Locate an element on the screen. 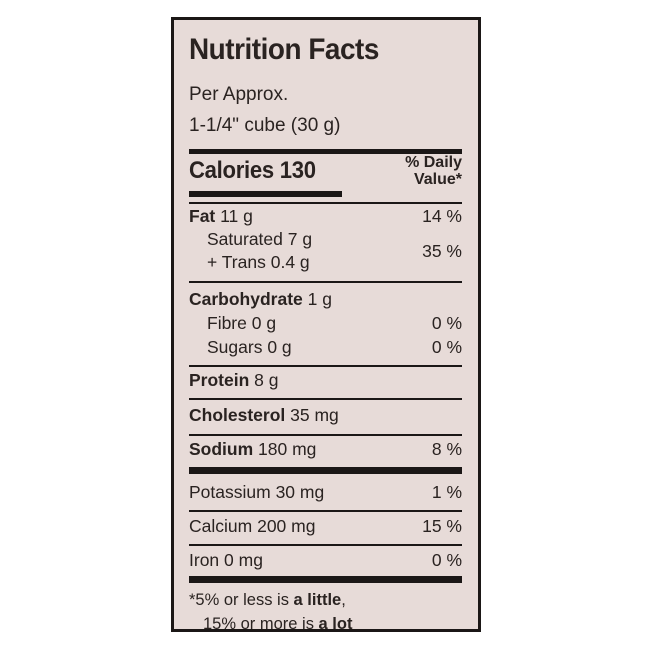 The image size is (650, 650). trans-amount: 0.4 g is located at coordinates (290, 262).